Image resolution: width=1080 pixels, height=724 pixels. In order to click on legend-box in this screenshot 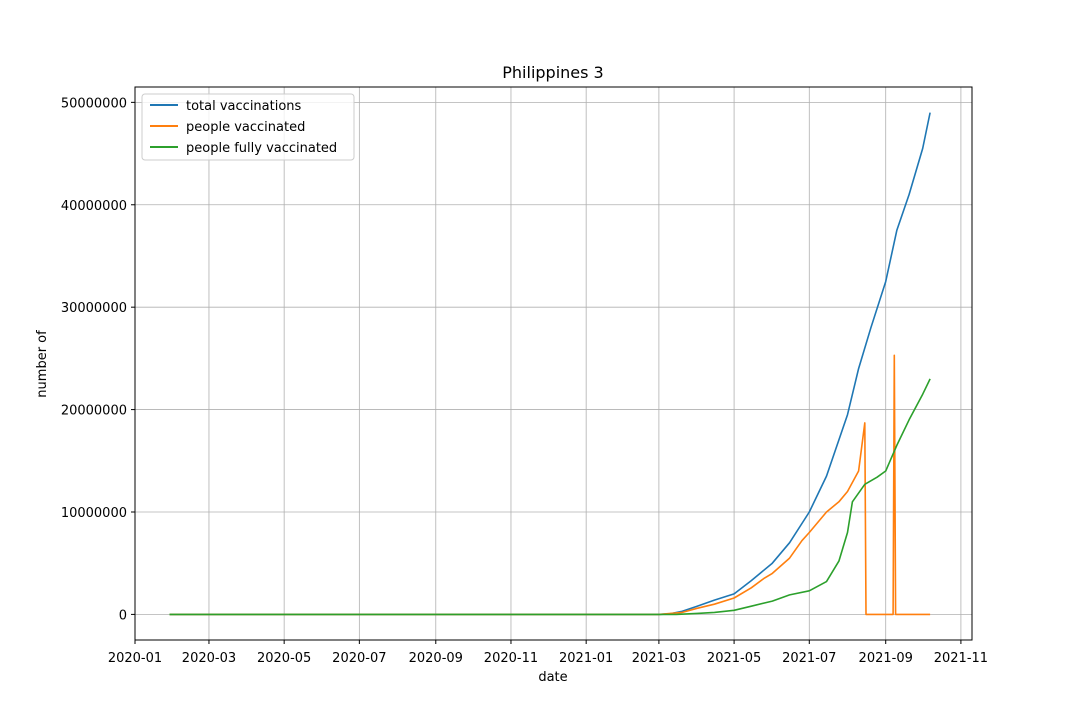, I will do `click(248, 127)`.